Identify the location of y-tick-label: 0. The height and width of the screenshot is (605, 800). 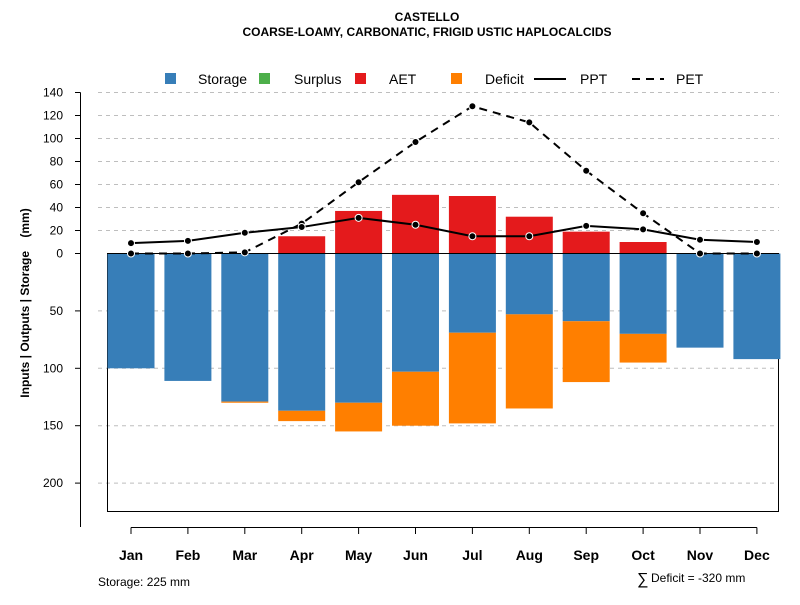
(59, 254).